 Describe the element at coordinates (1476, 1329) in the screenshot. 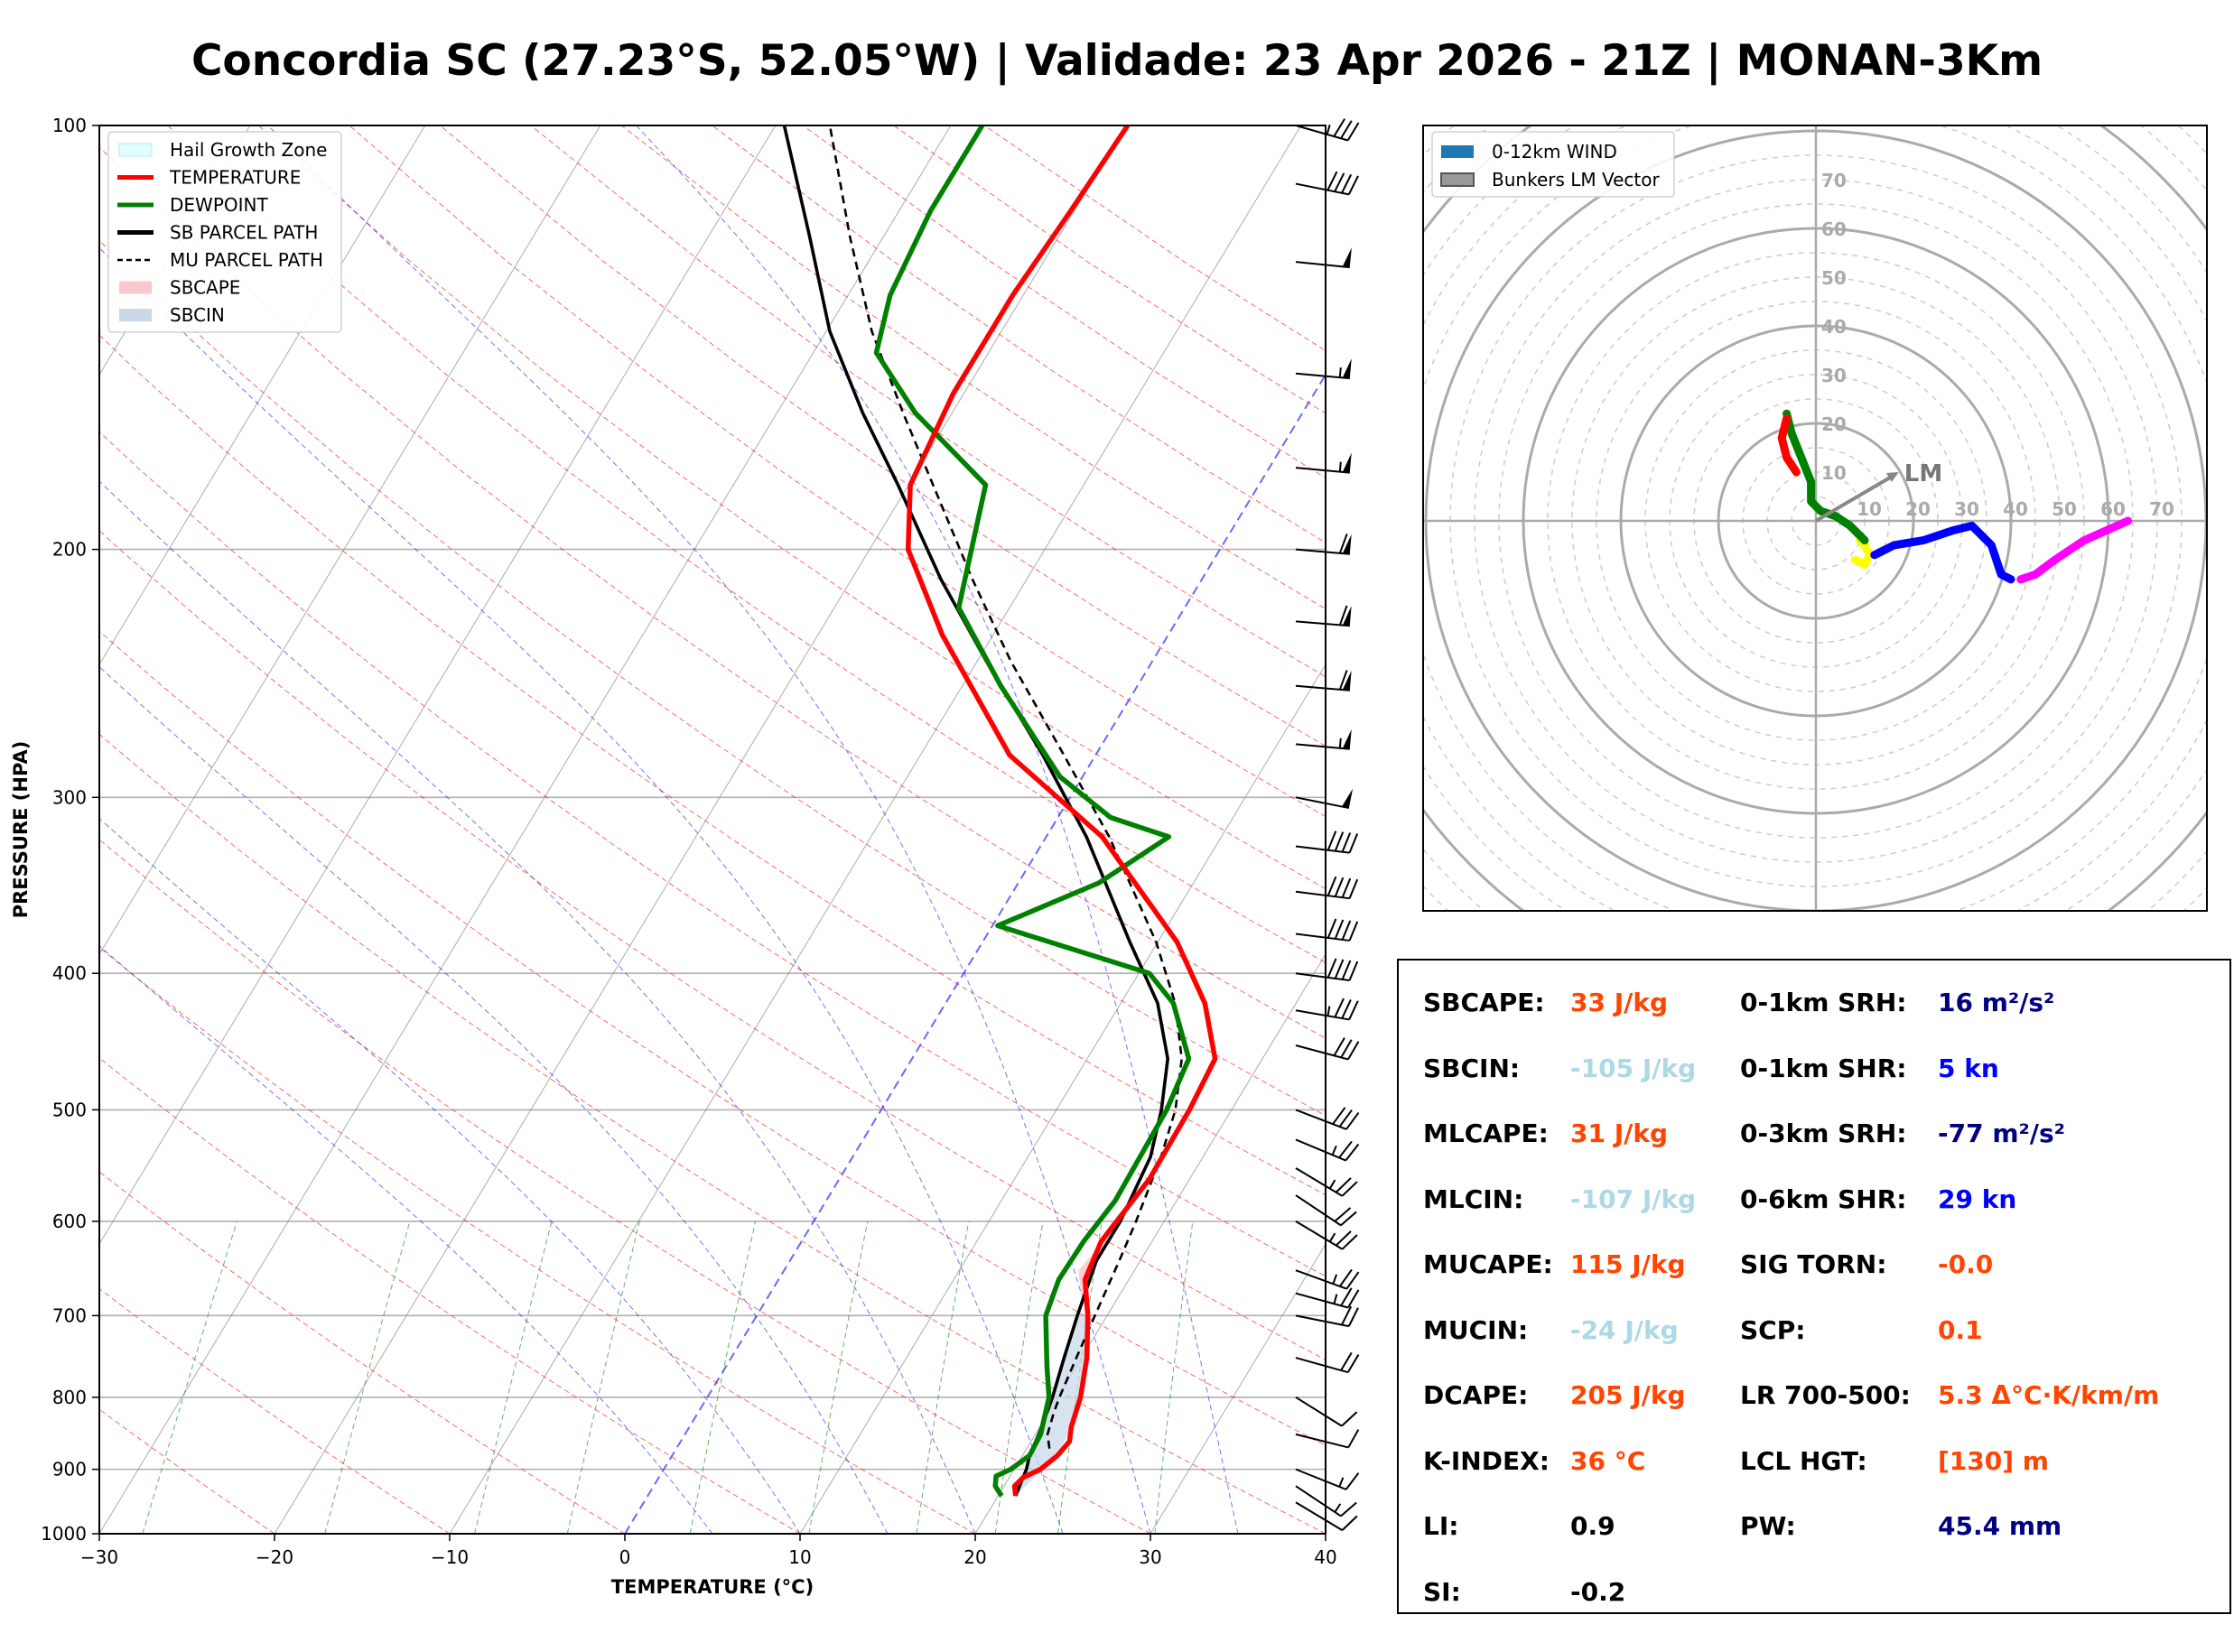

I see `index-label: MUCIN:` at that location.